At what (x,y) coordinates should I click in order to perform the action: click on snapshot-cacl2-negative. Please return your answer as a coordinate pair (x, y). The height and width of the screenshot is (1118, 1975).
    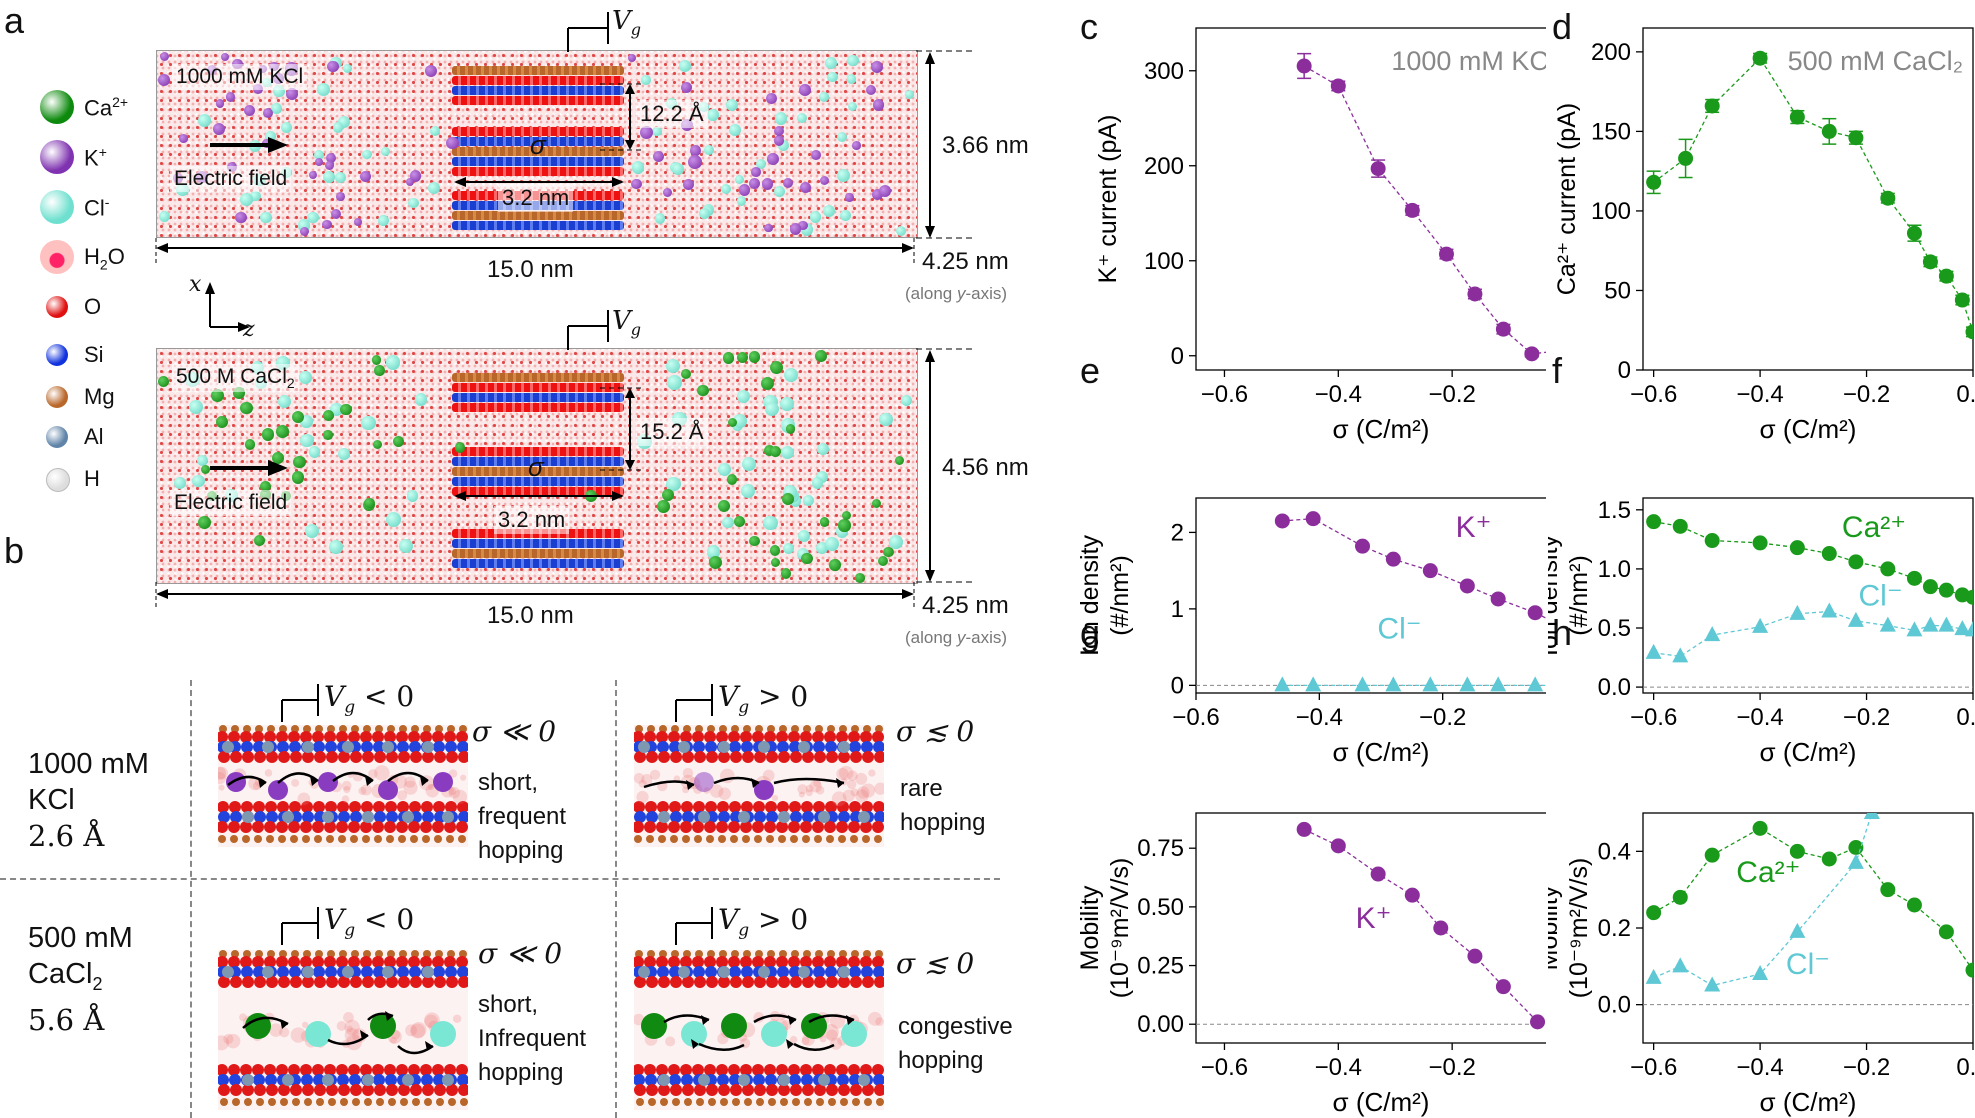
    Looking at the image, I should click on (343, 1030).